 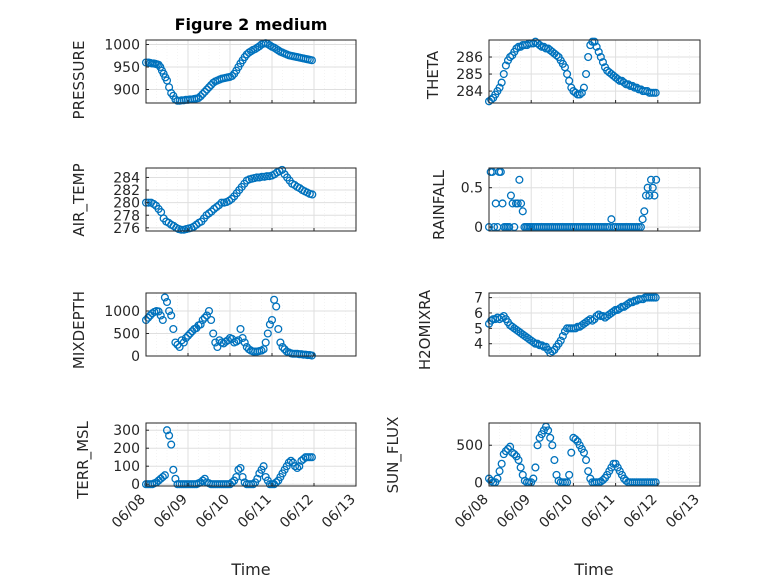 What do you see at coordinates (213, 78) in the screenshot?
I see `subplot-pressure: PRESSURE 900 950 1000` at bounding box center [213, 78].